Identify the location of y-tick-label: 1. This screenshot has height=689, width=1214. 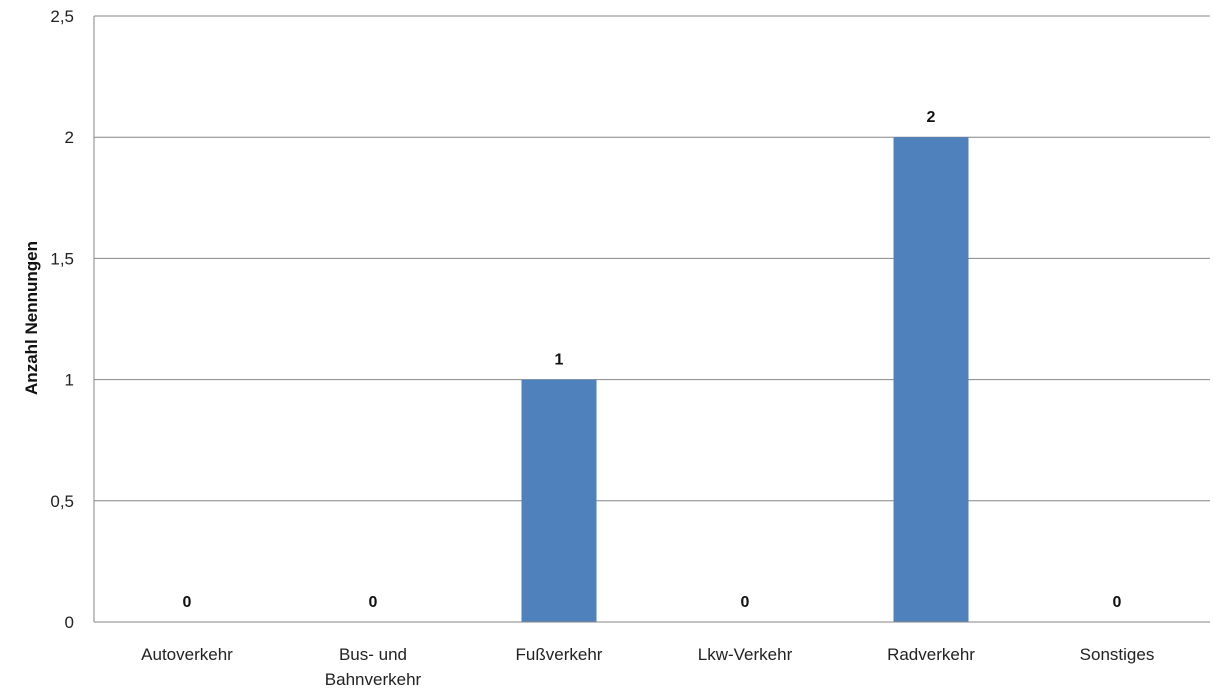
(69, 380).